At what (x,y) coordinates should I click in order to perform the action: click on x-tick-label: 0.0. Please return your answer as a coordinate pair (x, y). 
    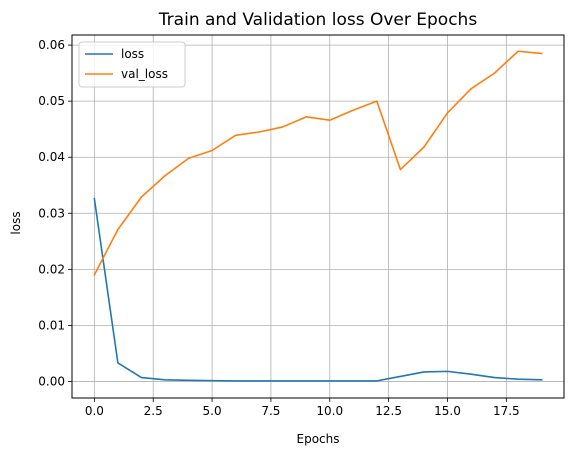
    Looking at the image, I should click on (94, 411).